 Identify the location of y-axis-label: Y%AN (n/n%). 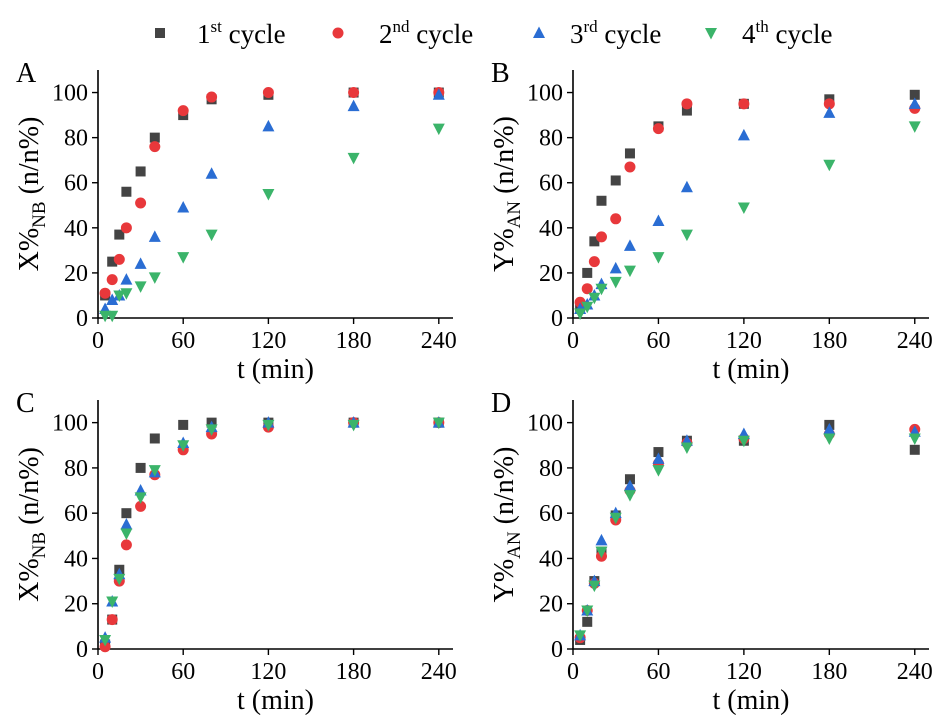
(507, 194).